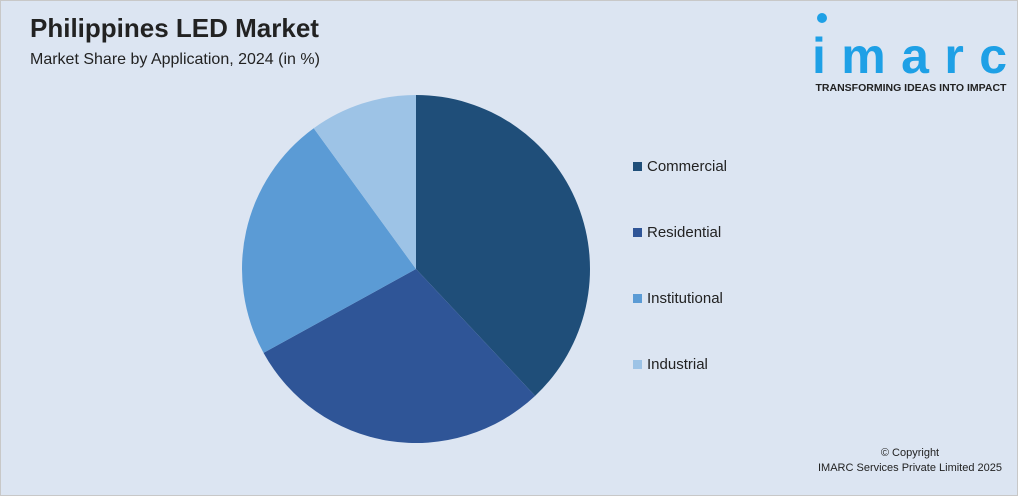  Describe the element at coordinates (822, 18) in the screenshot. I see `logo-dot` at that location.